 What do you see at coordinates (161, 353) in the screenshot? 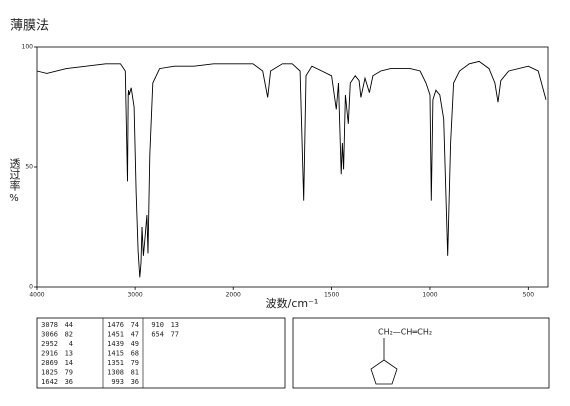
I see `peak-table` at bounding box center [161, 353].